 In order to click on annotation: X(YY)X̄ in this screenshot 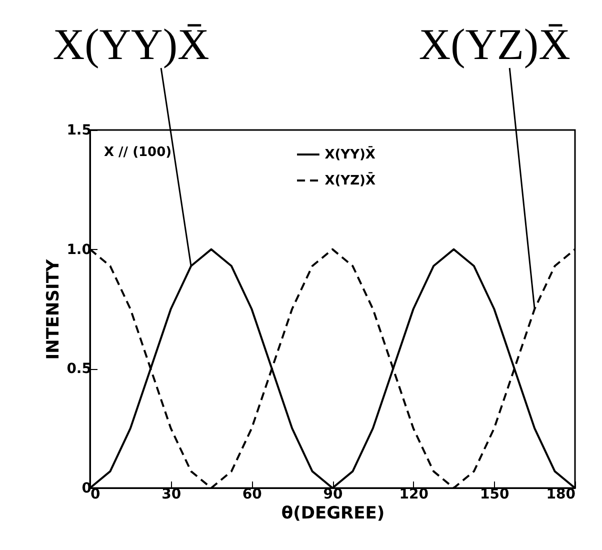, I will do `click(131, 44)`.